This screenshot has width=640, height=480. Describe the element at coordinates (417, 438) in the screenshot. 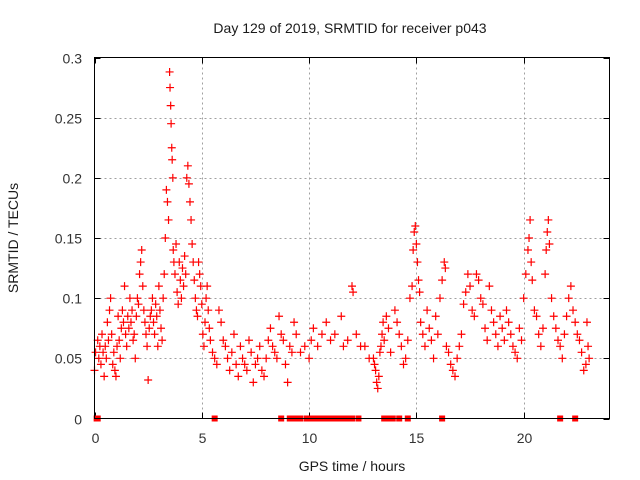

I see `x-tick-label: 15` at that location.